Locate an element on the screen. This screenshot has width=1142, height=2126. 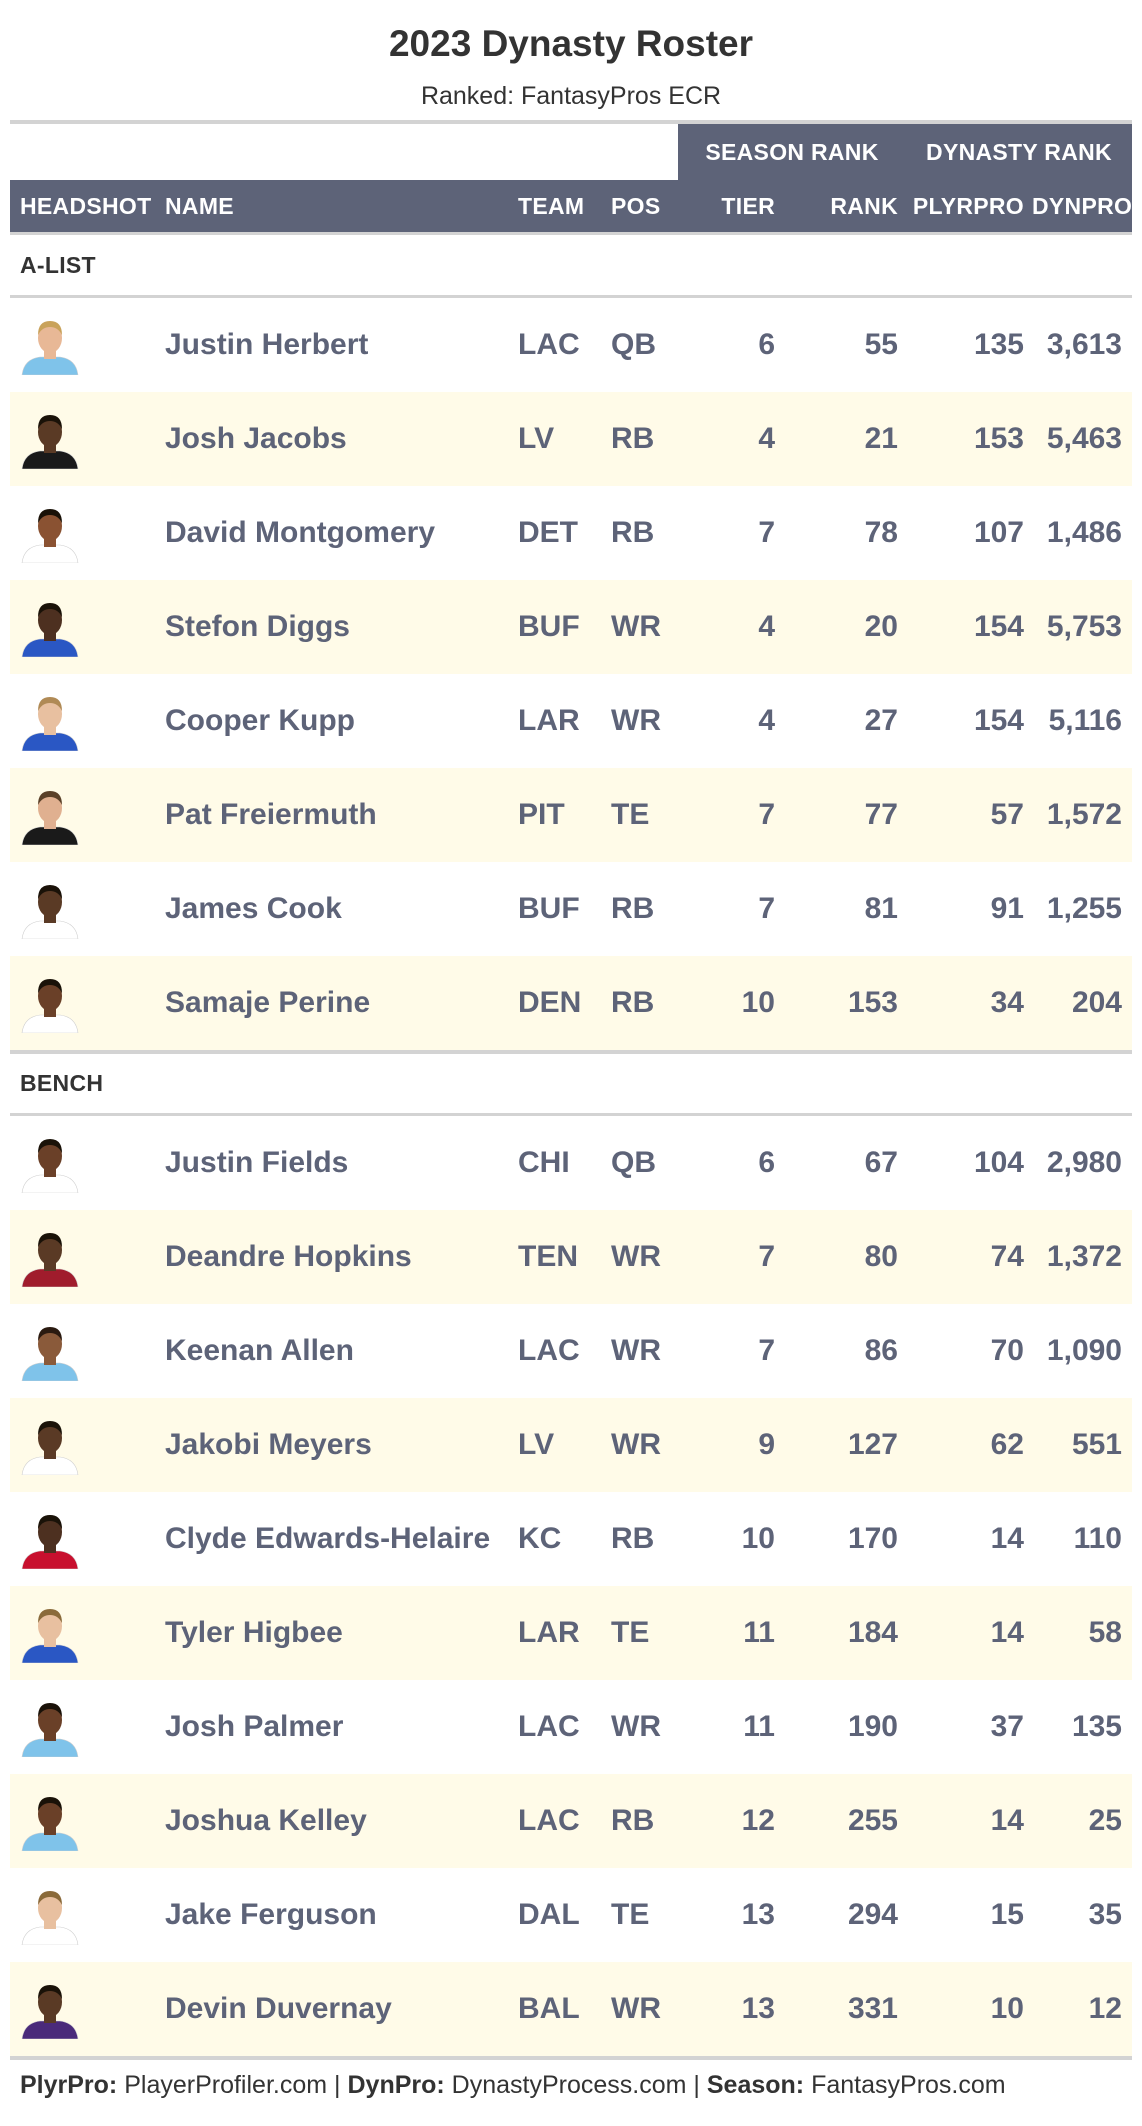
table-row: Clyde Edwards-Helaire KC RB 10 170 14 110 is located at coordinates (571, 1539).